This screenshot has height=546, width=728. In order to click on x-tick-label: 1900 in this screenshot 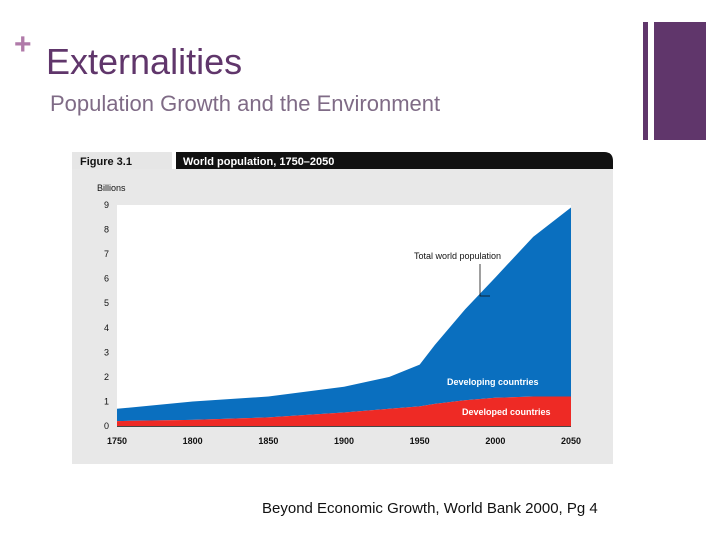, I will do `click(344, 441)`.